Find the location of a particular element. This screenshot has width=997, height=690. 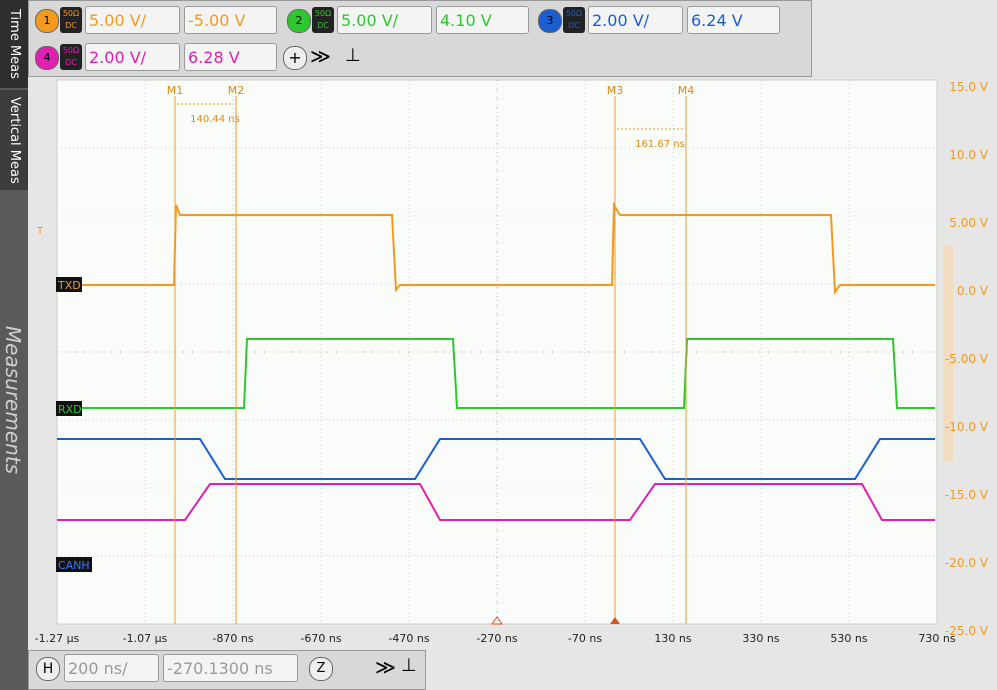

trace-label: TXD is located at coordinates (69, 285).